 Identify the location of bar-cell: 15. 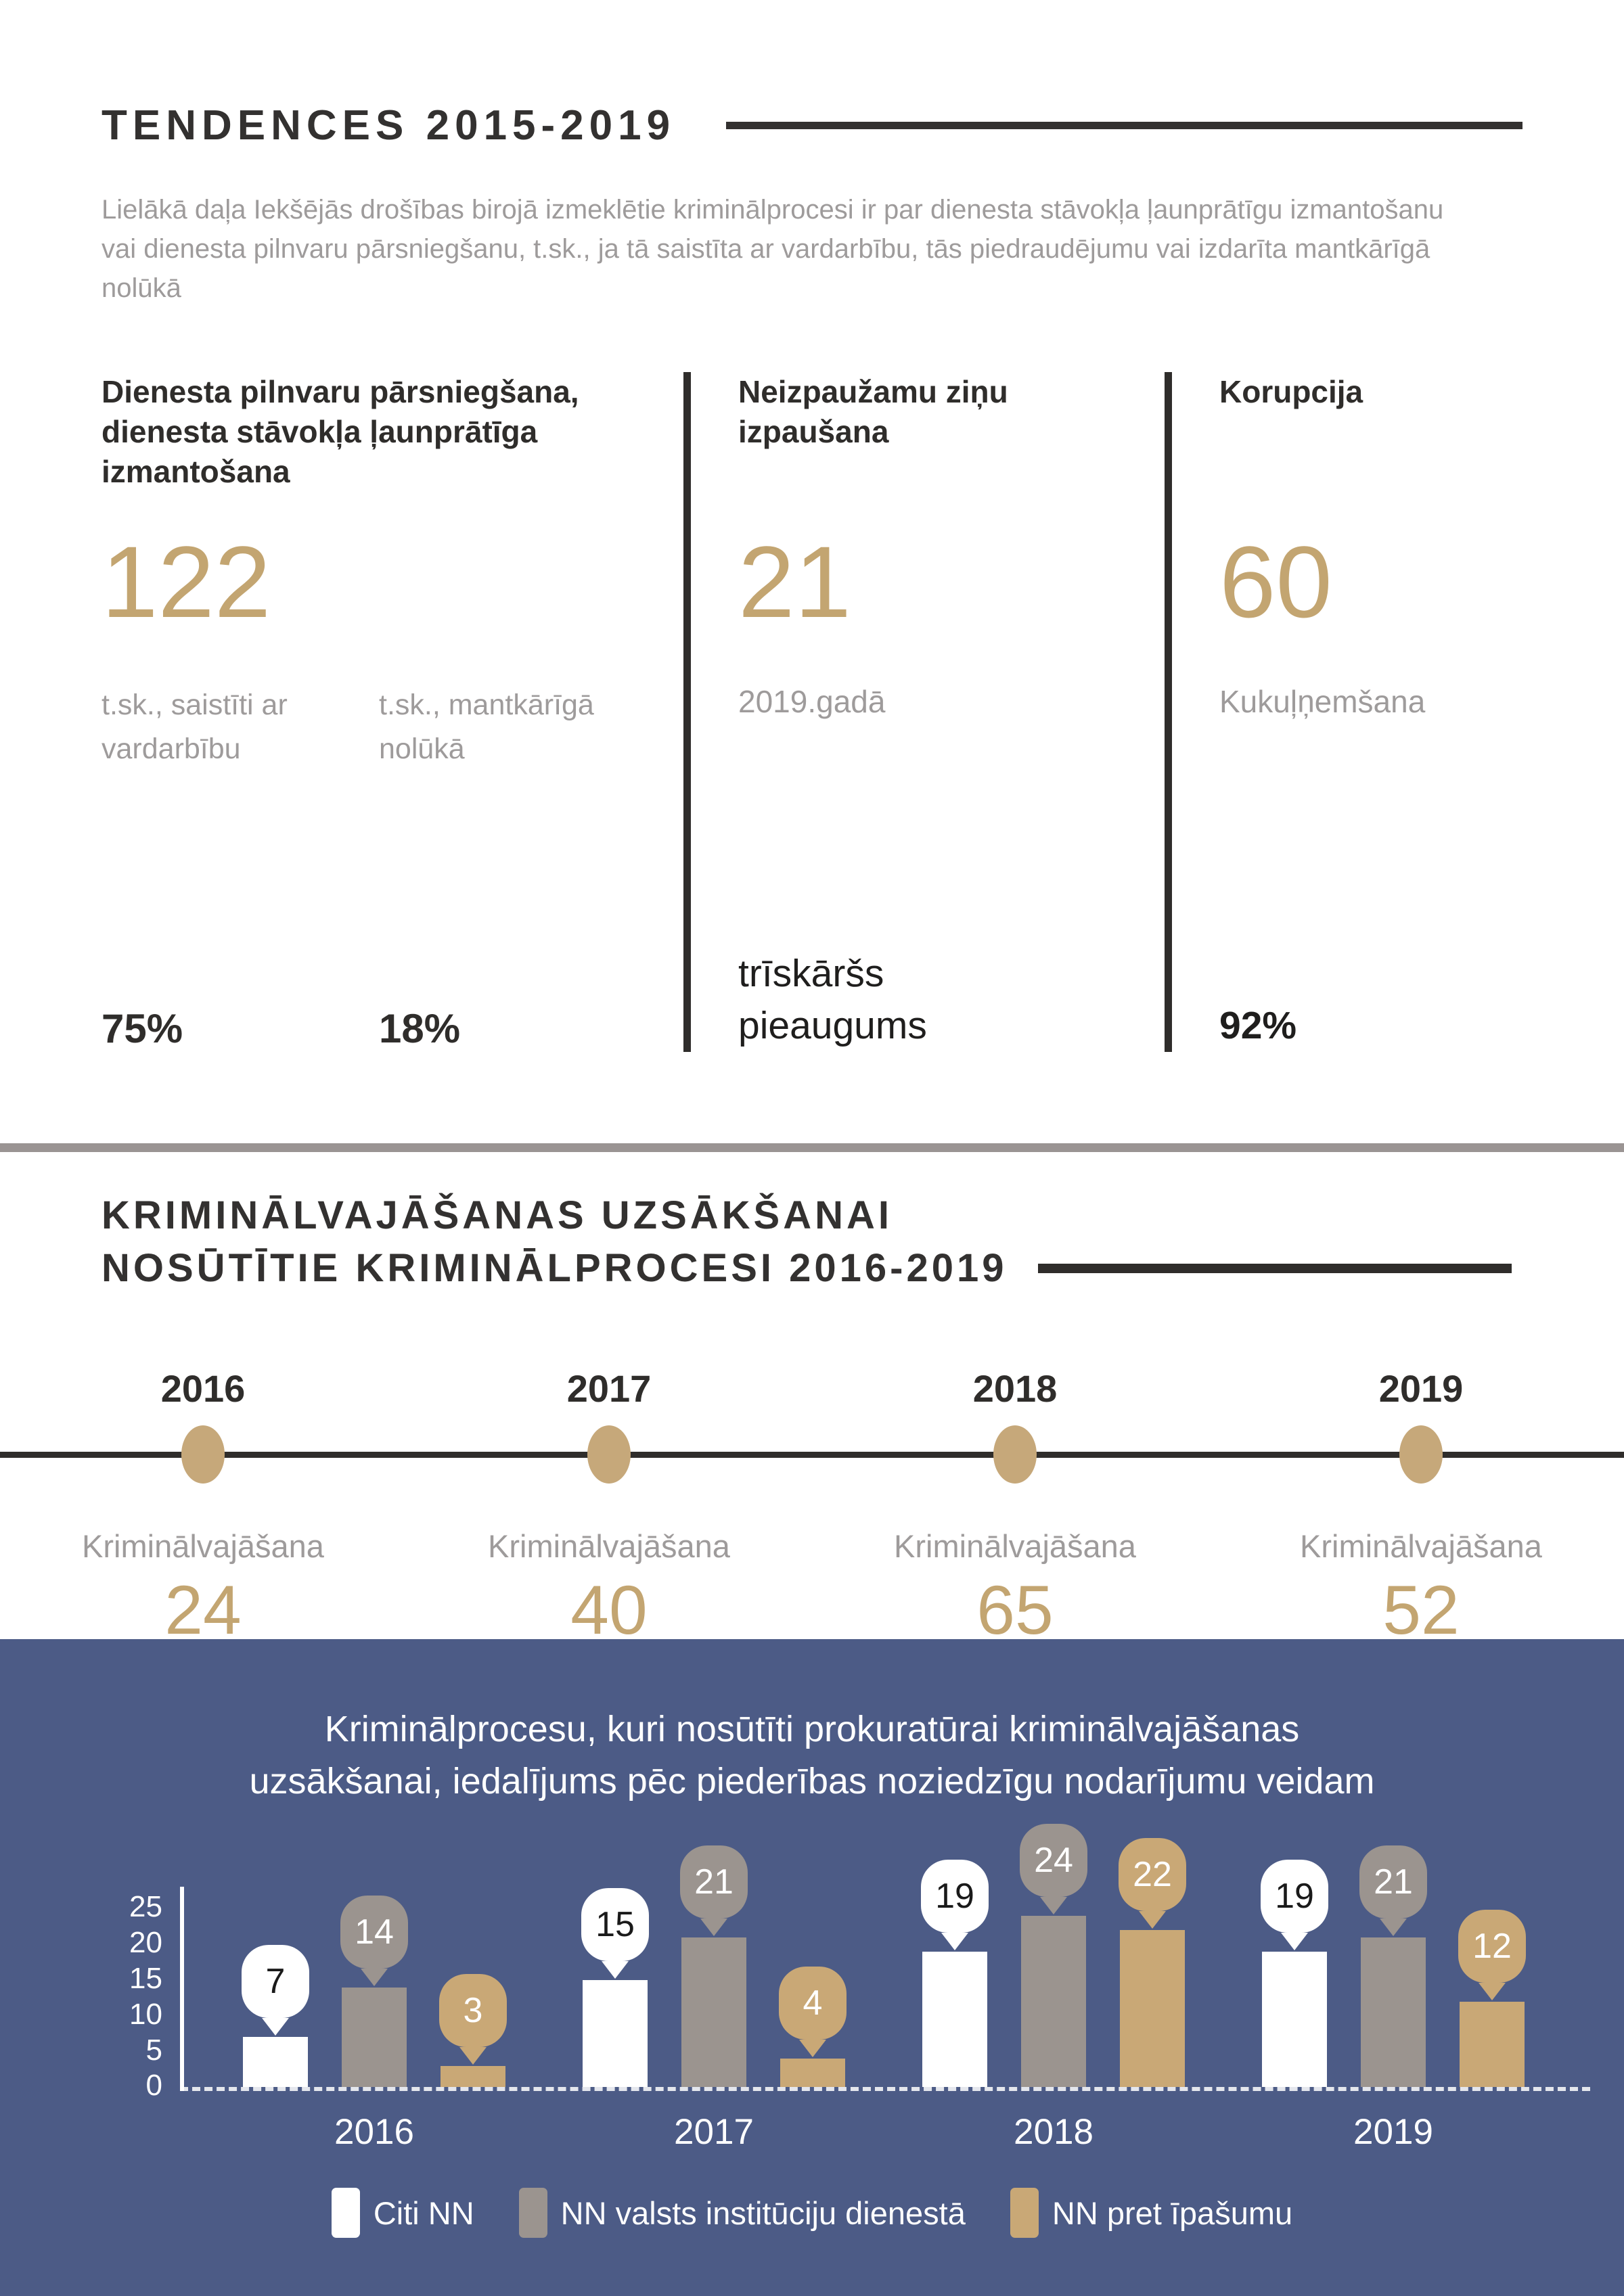
(615, 1987).